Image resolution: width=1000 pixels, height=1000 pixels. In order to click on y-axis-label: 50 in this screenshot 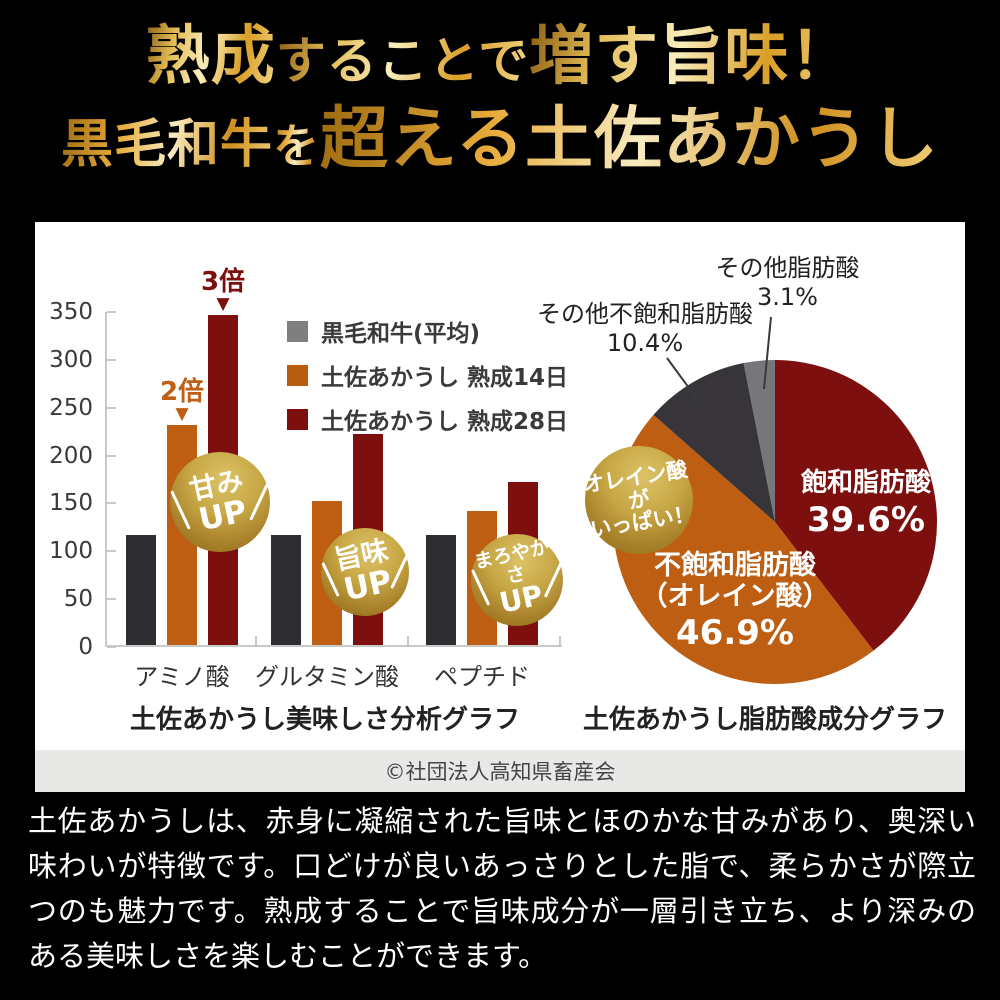, I will do `click(78, 599)`.